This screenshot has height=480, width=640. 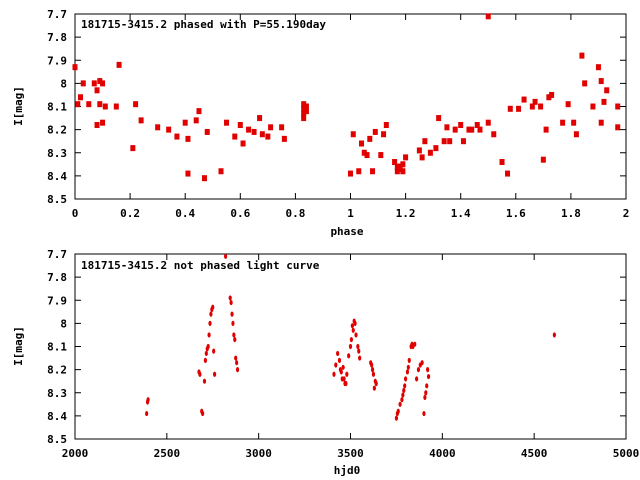 I want to click on phased-y-axis-label: I[mag], so click(x=18, y=106).